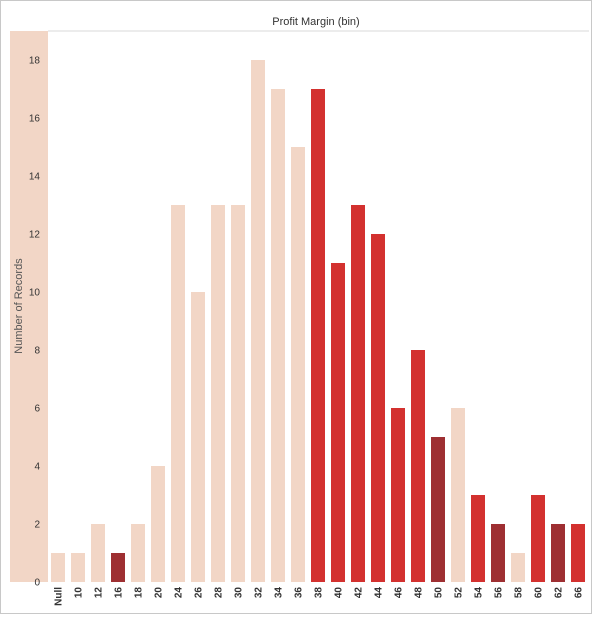  I want to click on y-tick-label: 18, so click(35, 61).